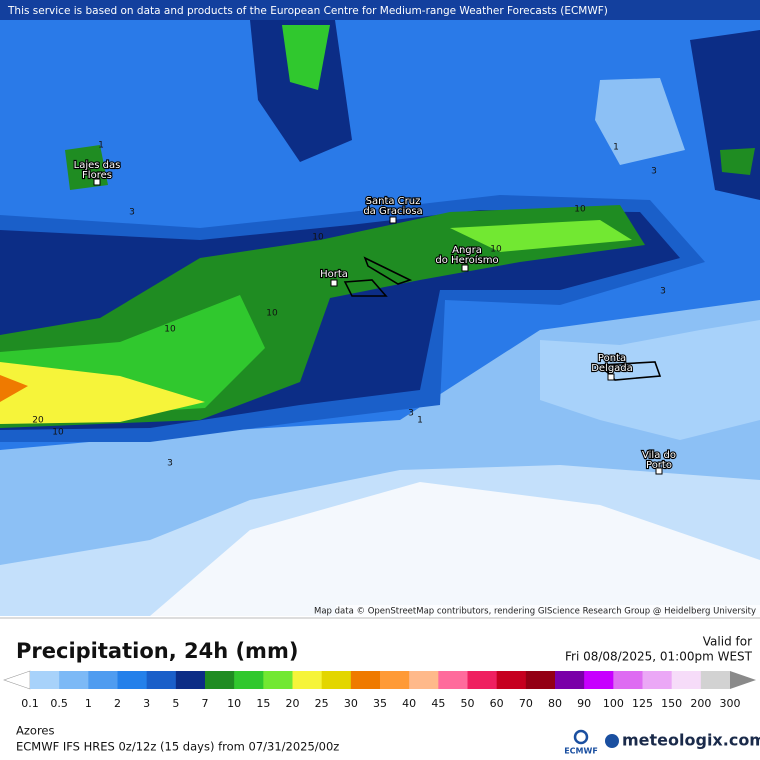 The image size is (760, 760). Describe the element at coordinates (466, 260) in the screenshot. I see `place-label: do Heroísmo` at that location.